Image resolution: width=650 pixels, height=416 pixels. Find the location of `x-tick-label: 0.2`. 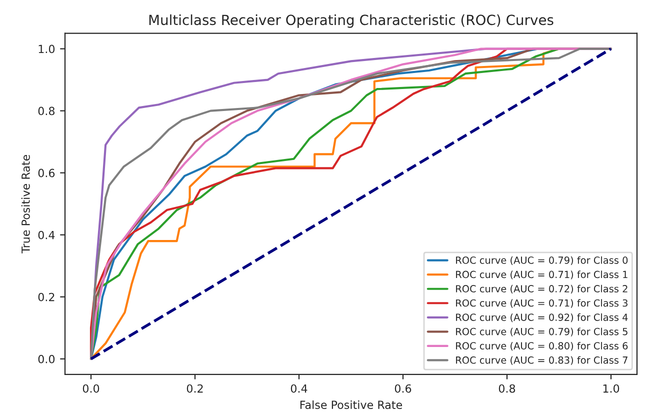

x-tick-label: 0.2 is located at coordinates (194, 388).